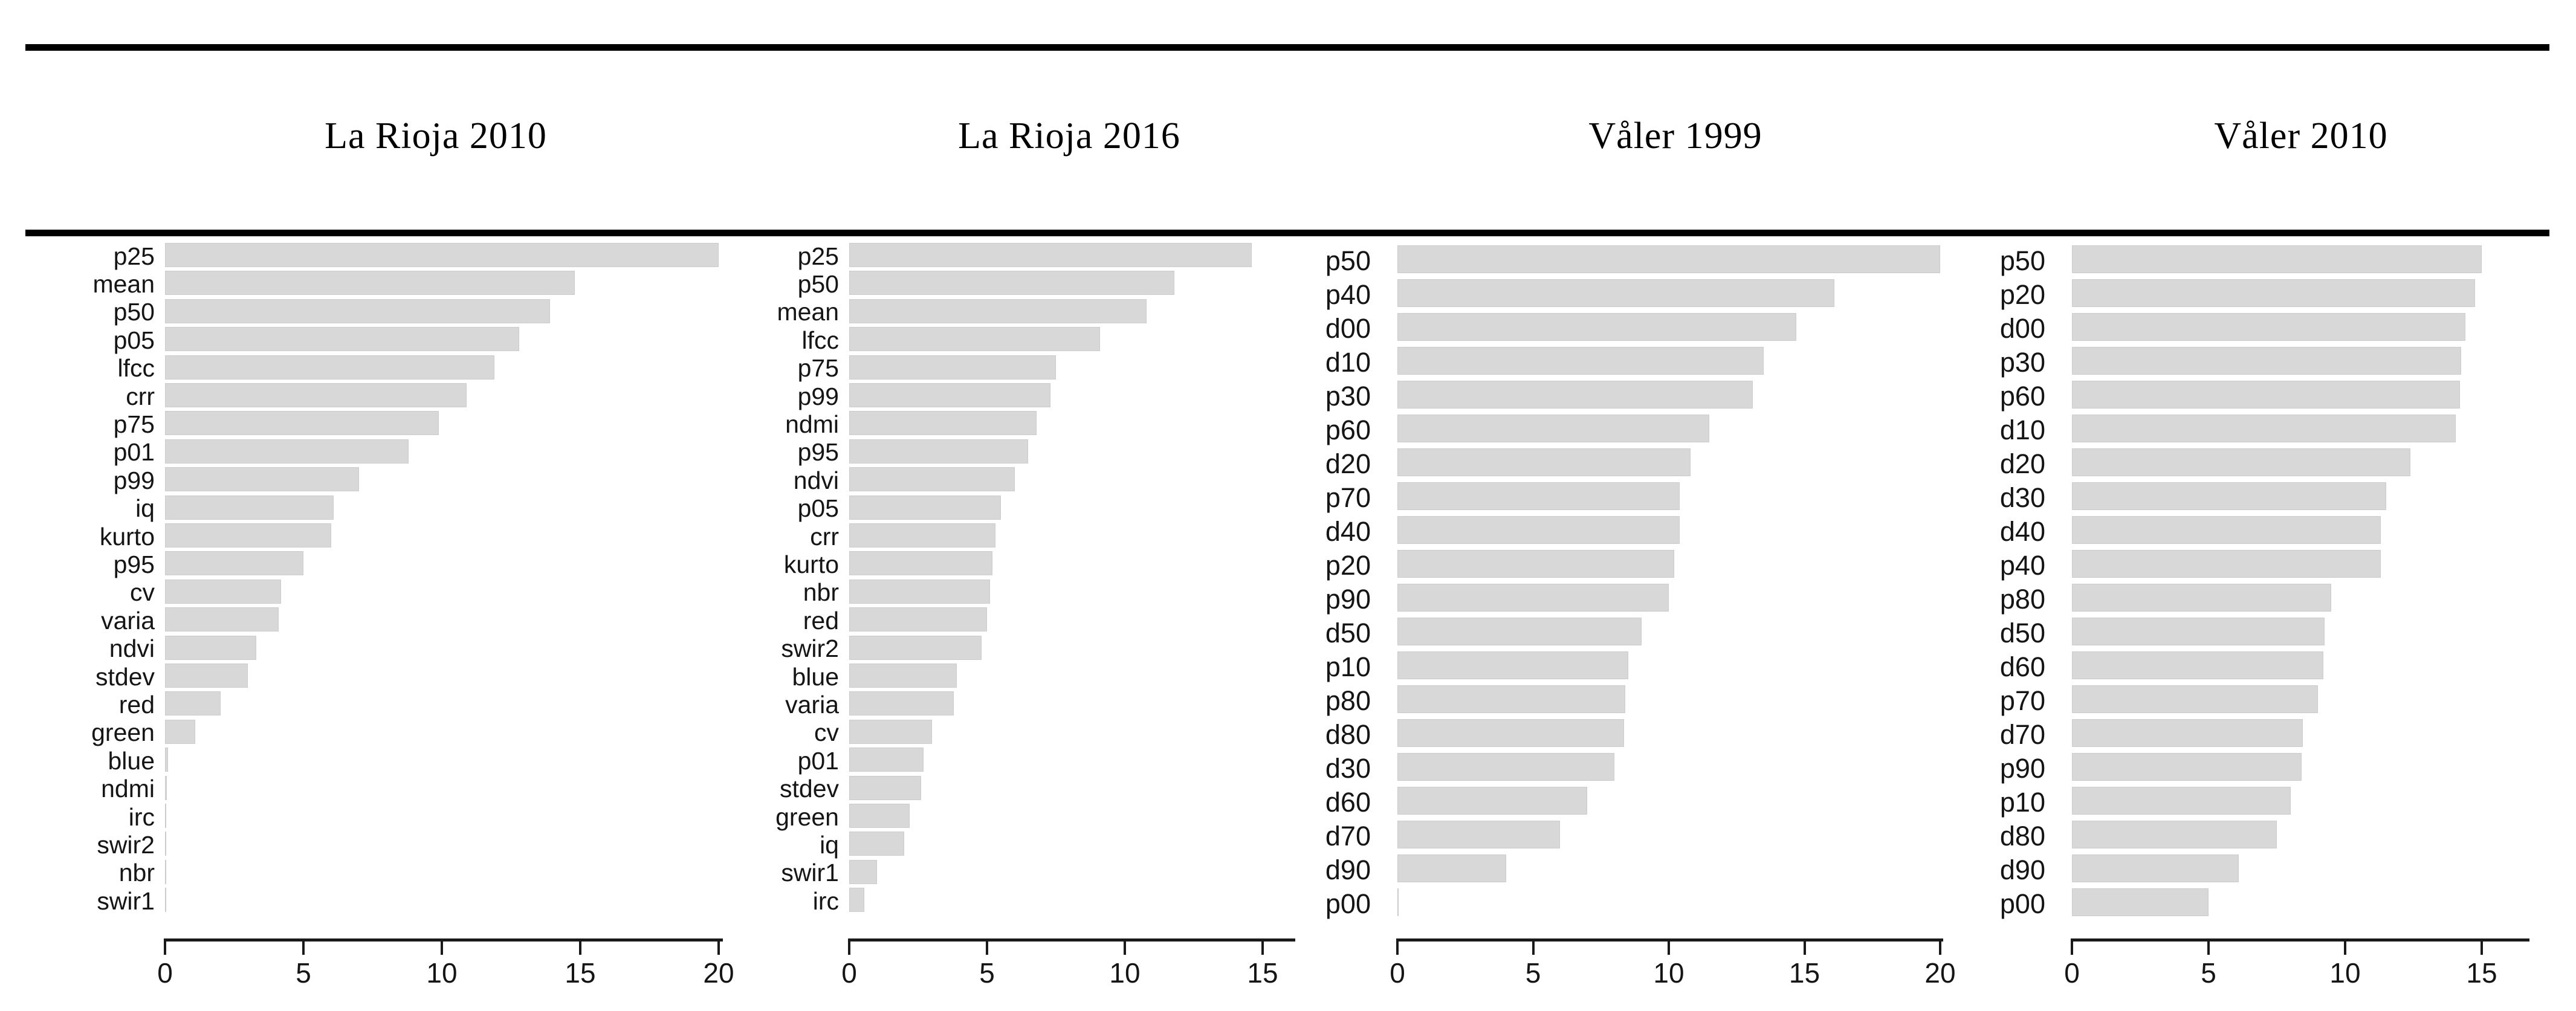  Describe the element at coordinates (141, 817) in the screenshot. I see `y-axis-label: irc` at that location.